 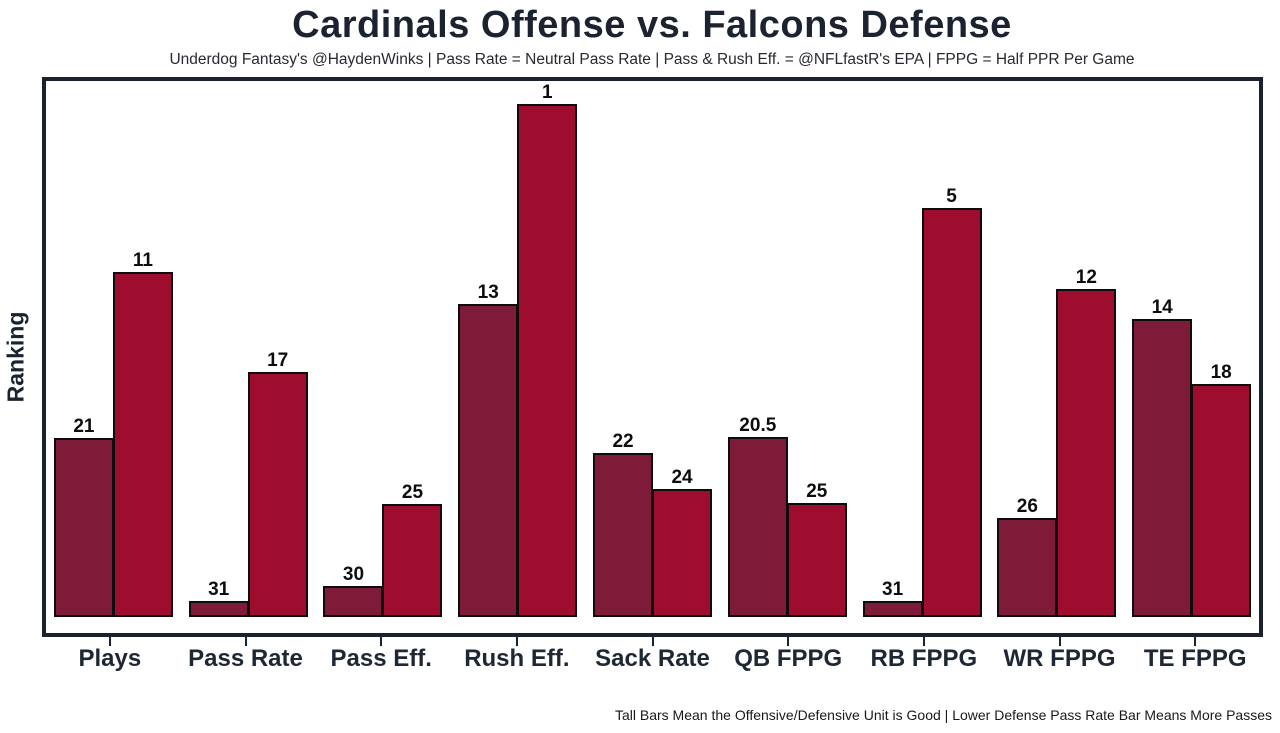 I want to click on bar-offense: 13, so click(x=488, y=449).